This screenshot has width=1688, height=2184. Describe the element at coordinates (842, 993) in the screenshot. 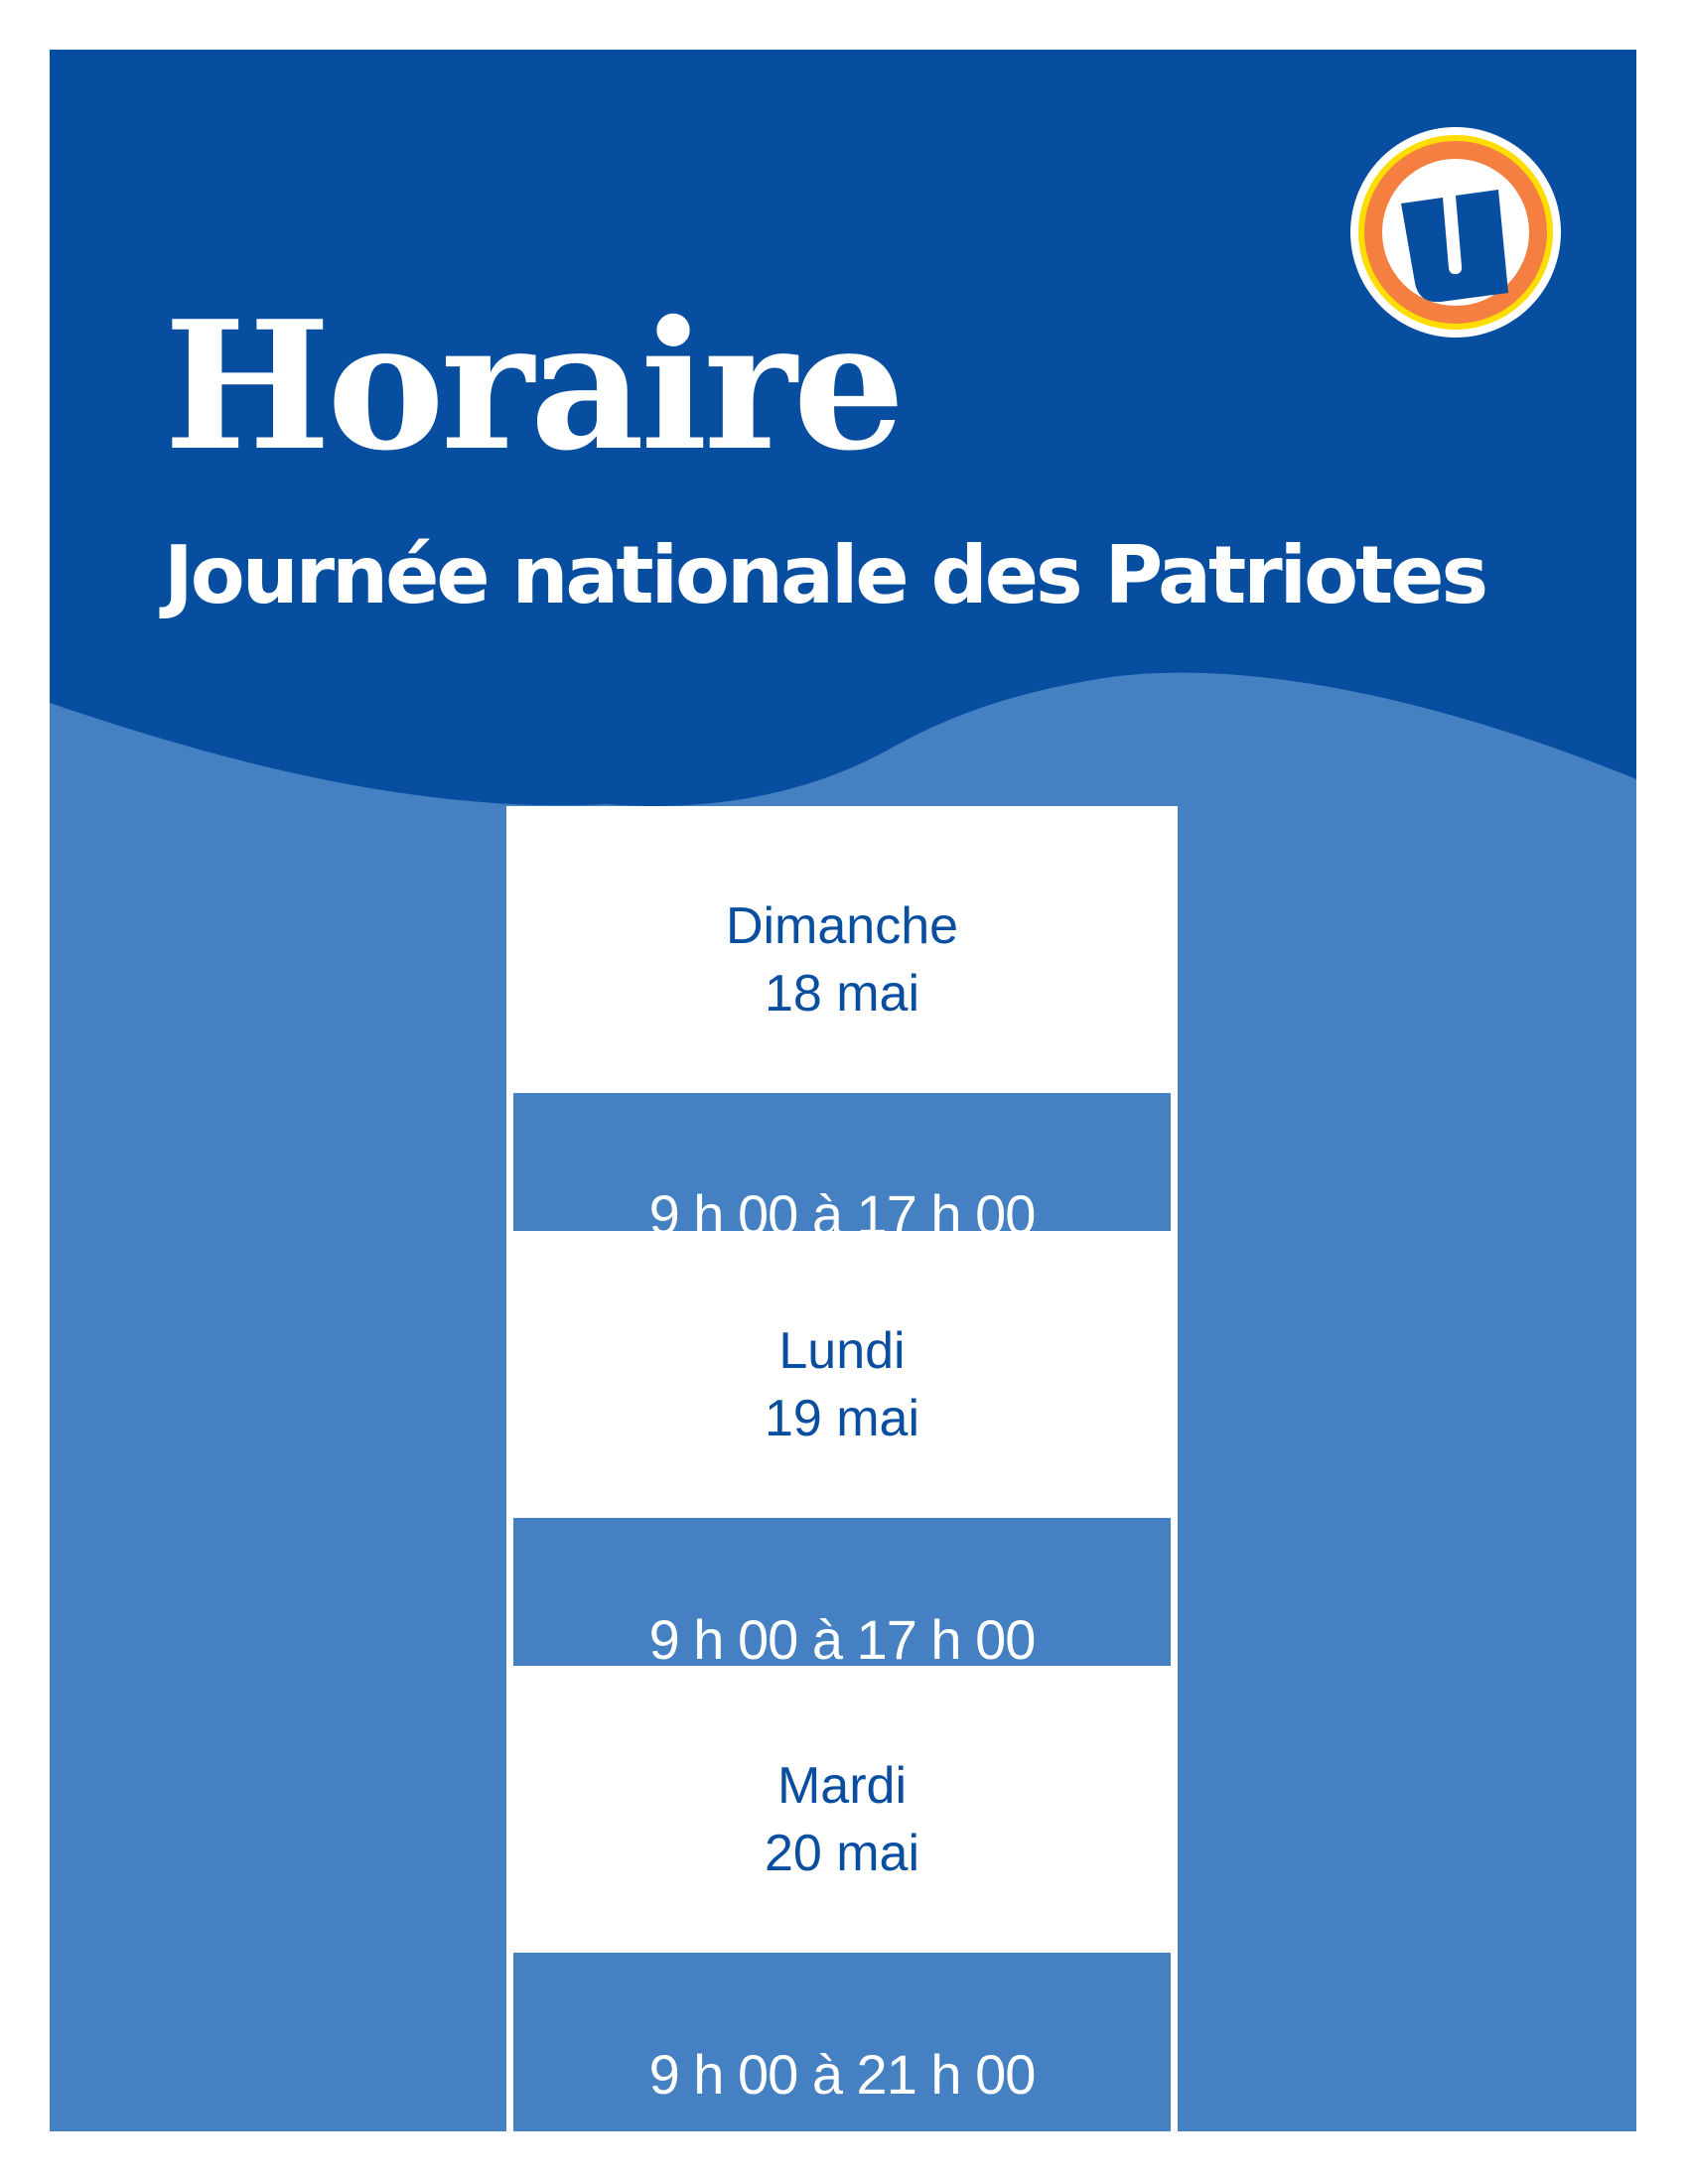

I see `day-date: 18 mai` at that location.